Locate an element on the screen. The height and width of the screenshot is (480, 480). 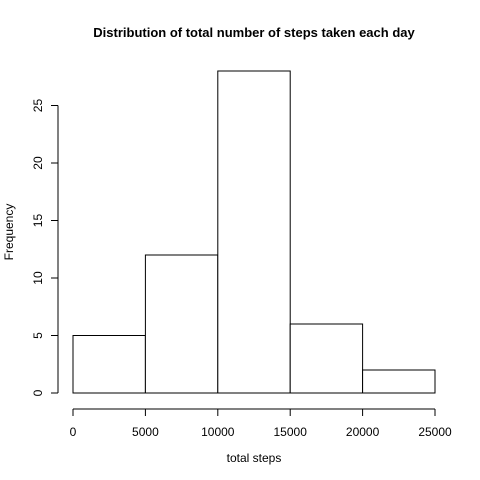
x-tick-label-0: 0 is located at coordinates (73, 432).